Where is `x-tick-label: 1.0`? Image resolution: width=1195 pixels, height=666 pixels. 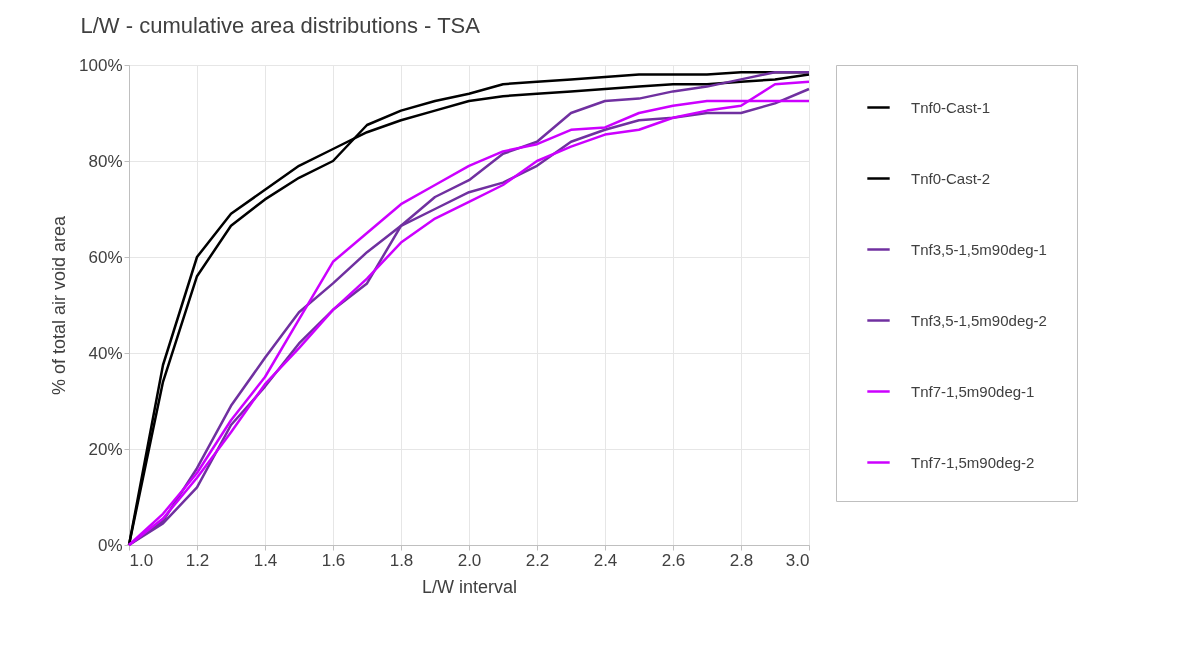
x-tick-label: 1.0 is located at coordinates (141, 560).